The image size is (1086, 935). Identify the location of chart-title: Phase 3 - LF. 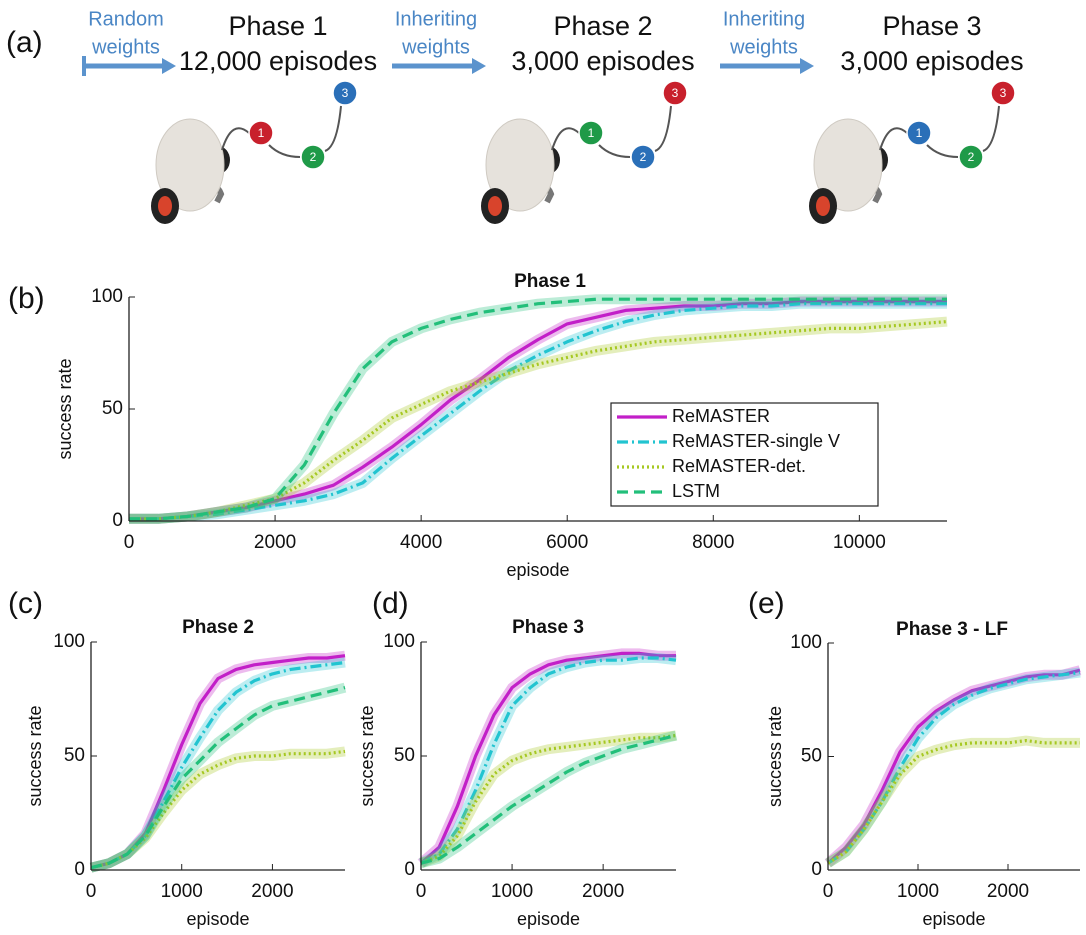
(952, 629).